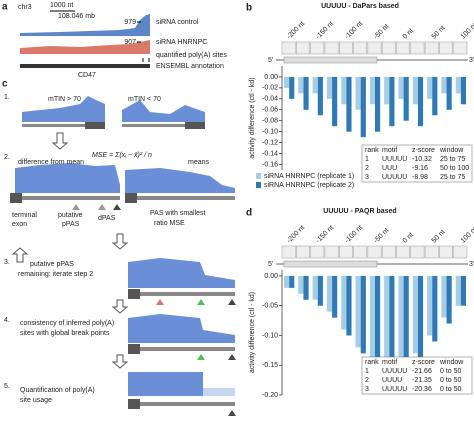 The height and width of the screenshot is (422, 474). I want to click on label: UUU, so click(389, 168).